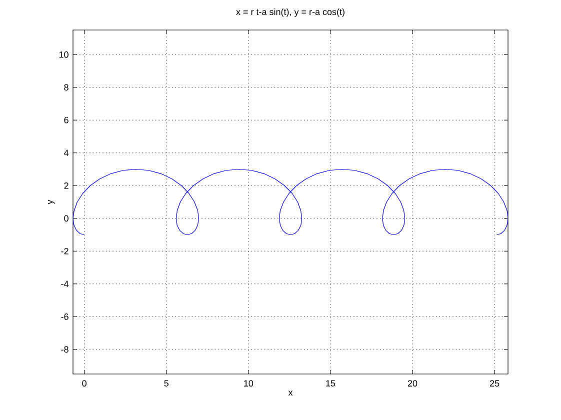 The width and height of the screenshot is (561, 420). I want to click on y-tick-label: -8, so click(64, 349).